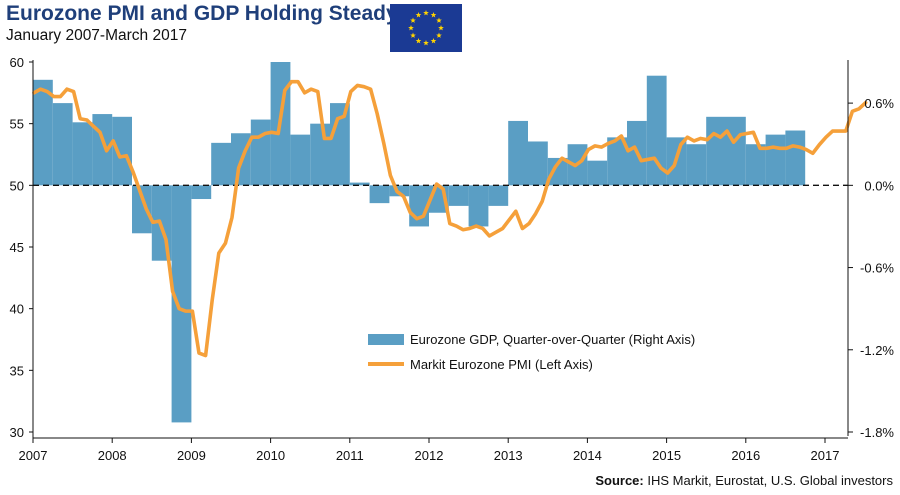 Image resolution: width=900 pixels, height=495 pixels. What do you see at coordinates (17, 124) in the screenshot?
I see `left-tick-label: 55` at bounding box center [17, 124].